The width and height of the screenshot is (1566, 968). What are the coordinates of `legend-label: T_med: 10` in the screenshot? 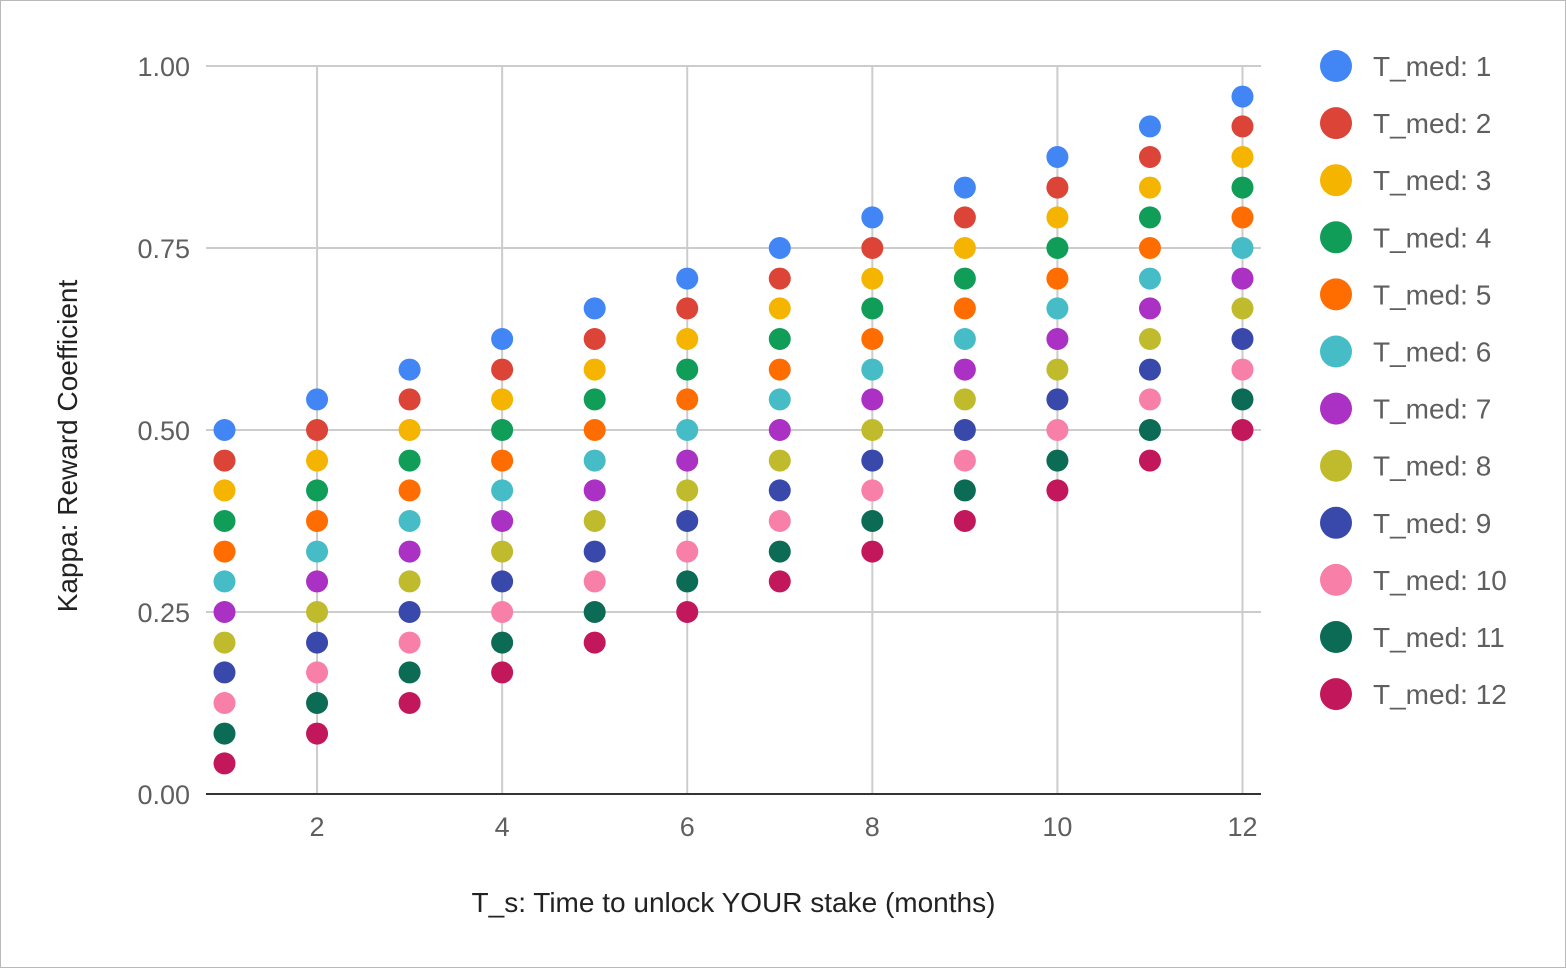 It's located at (1440, 580).